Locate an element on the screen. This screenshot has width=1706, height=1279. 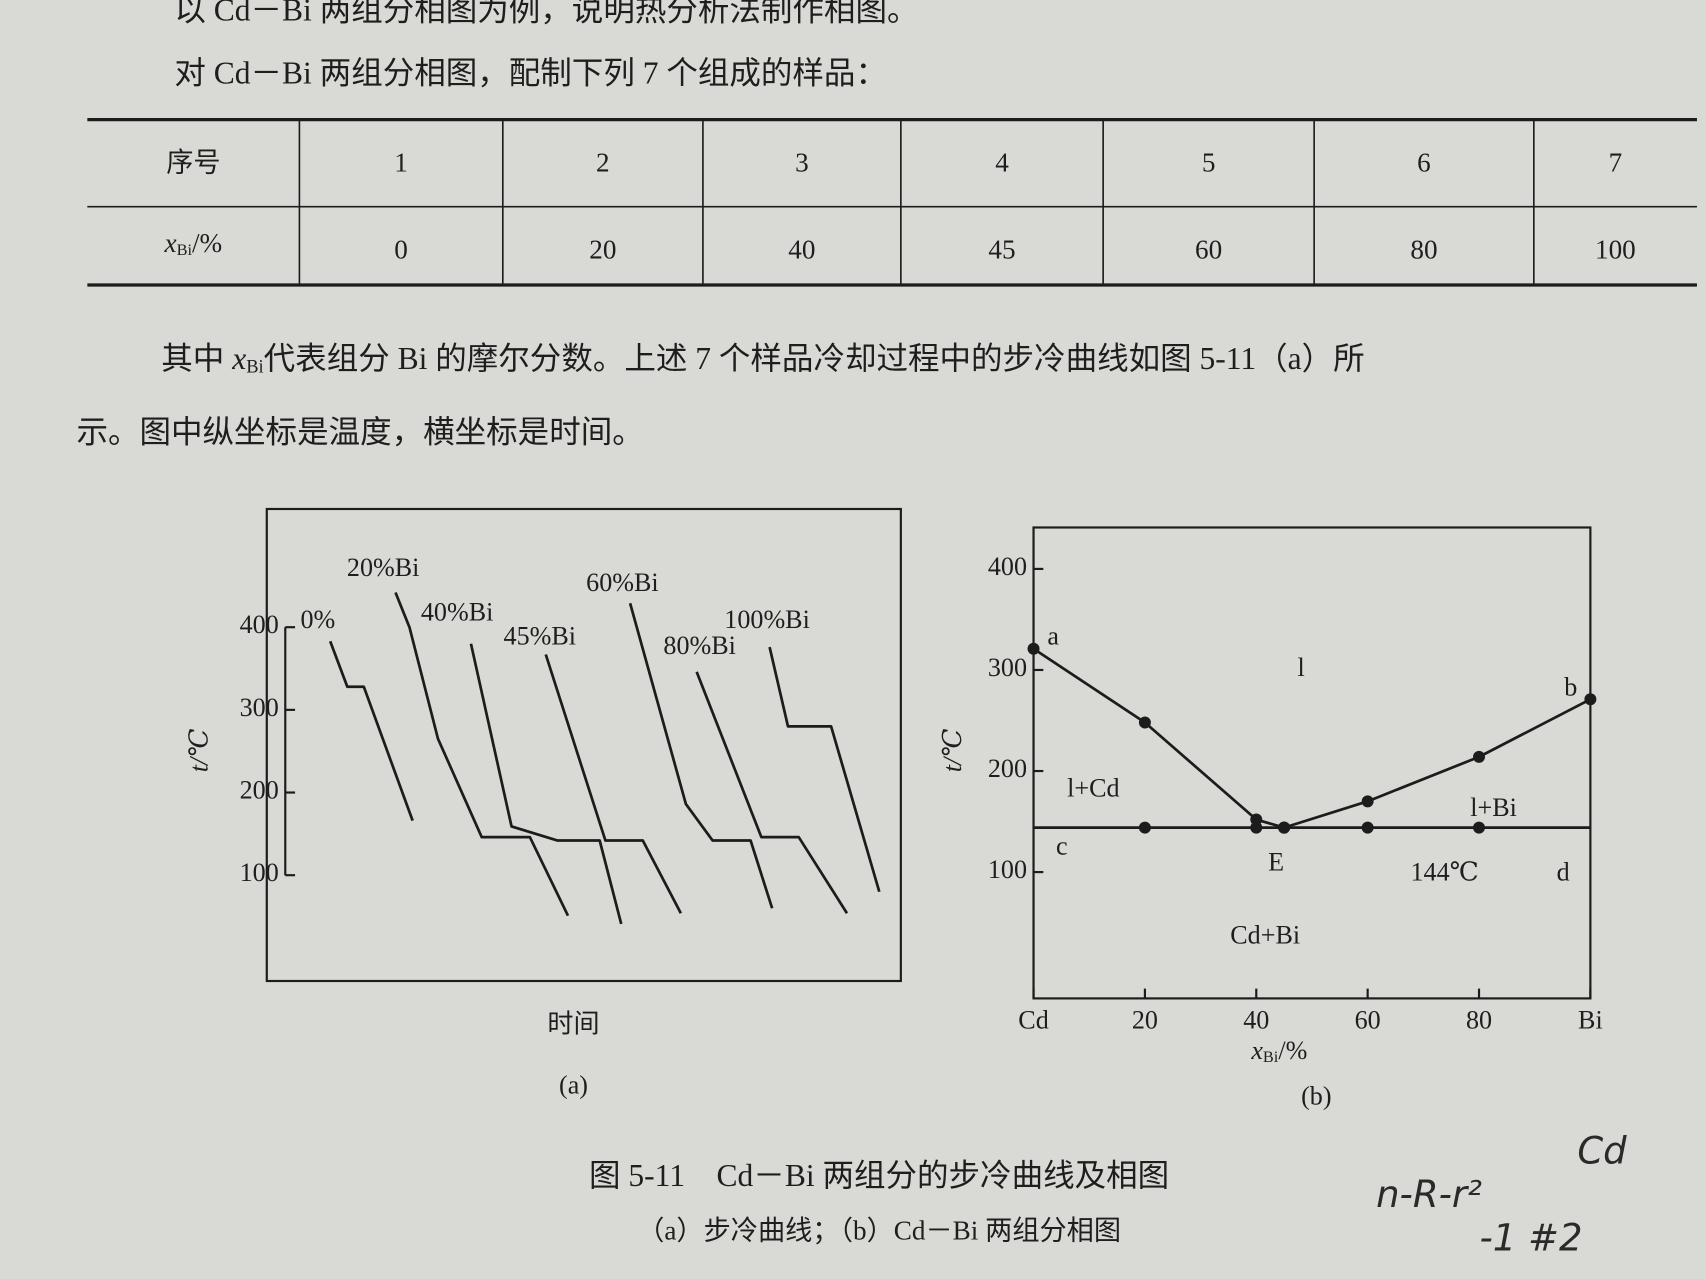
region-label: Cd+Bi is located at coordinates (1265, 934).